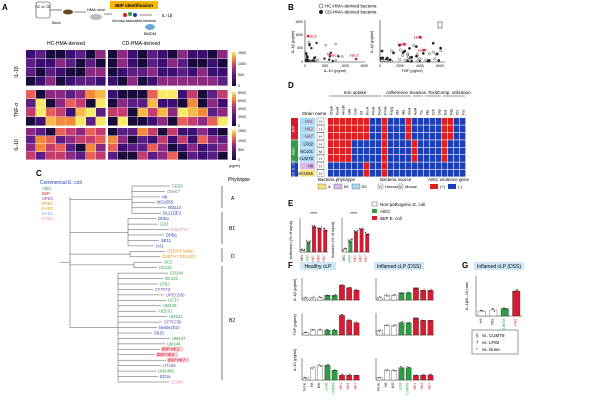 This screenshot has width=600, height=405. What do you see at coordinates (242, 53) in the screenshot?
I see `cb1-t0: 1500` at bounding box center [242, 53].